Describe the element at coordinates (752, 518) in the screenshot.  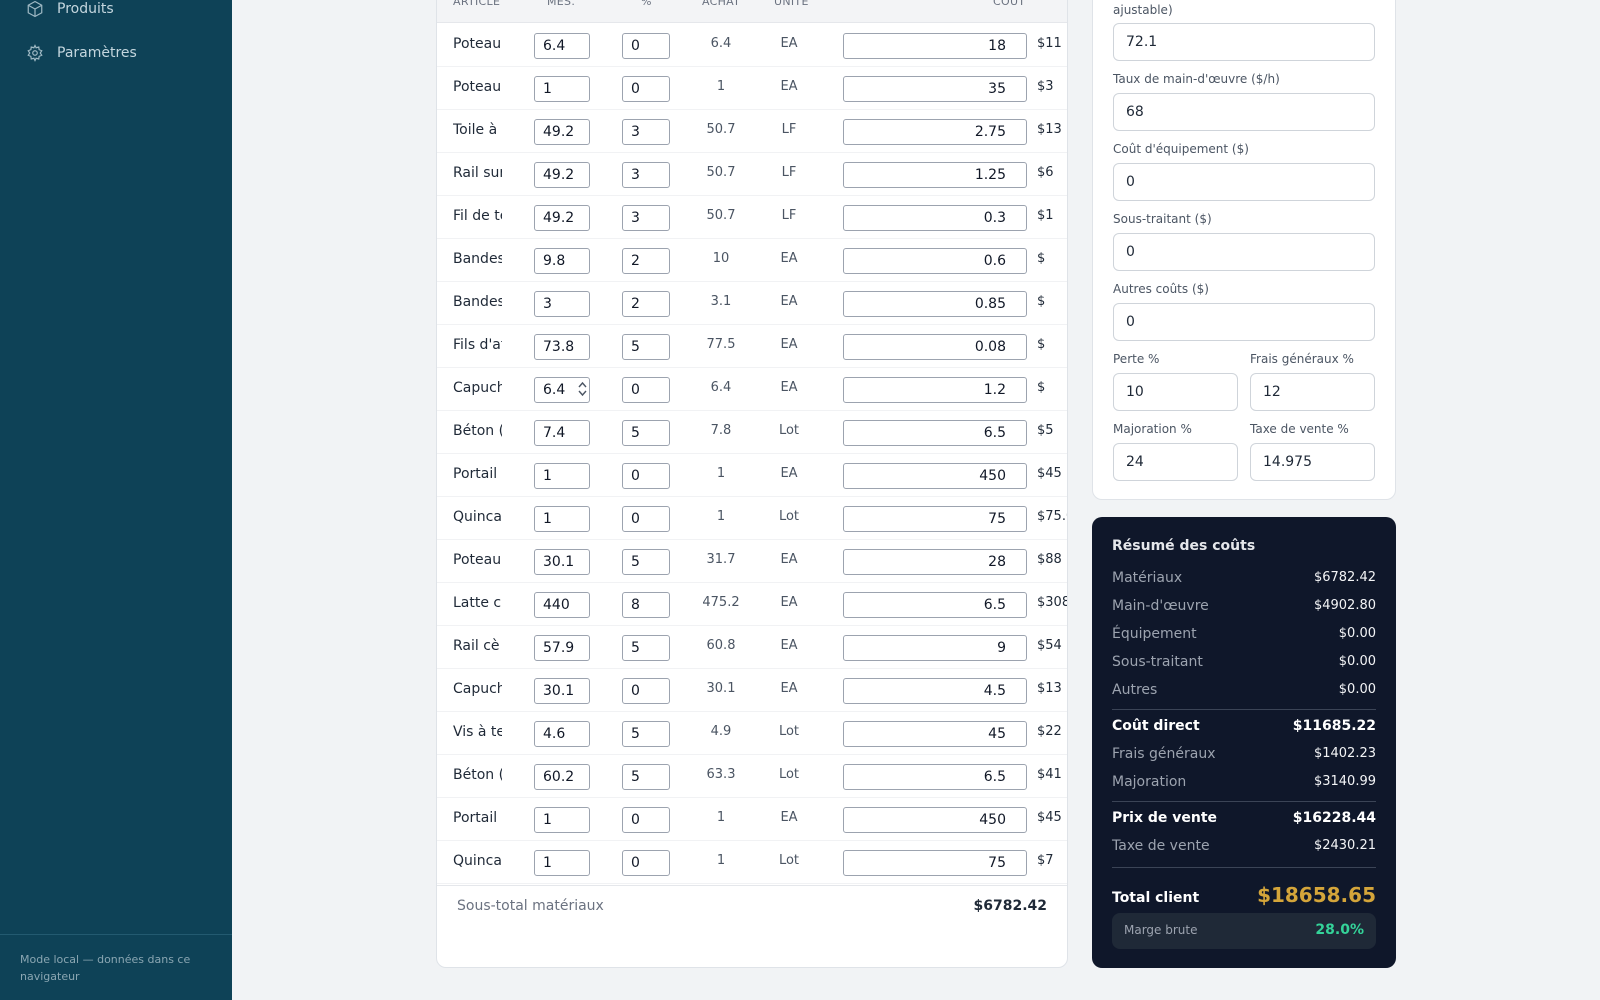
I see `table-row: Quinca 1 Lot $75.00` at that location.